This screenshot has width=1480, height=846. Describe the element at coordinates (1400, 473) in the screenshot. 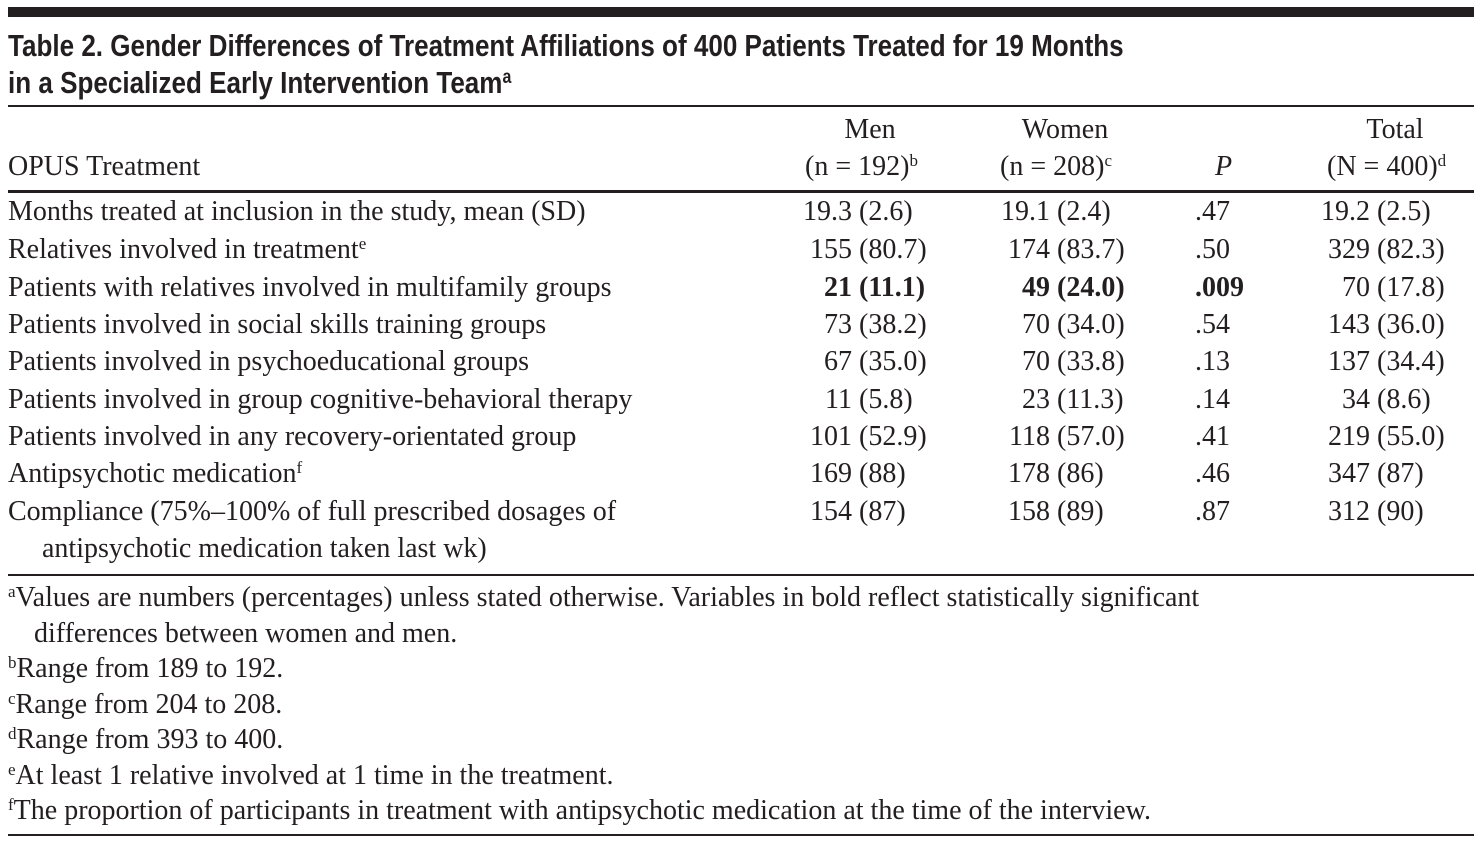

I see `total-percent: (87)` at that location.